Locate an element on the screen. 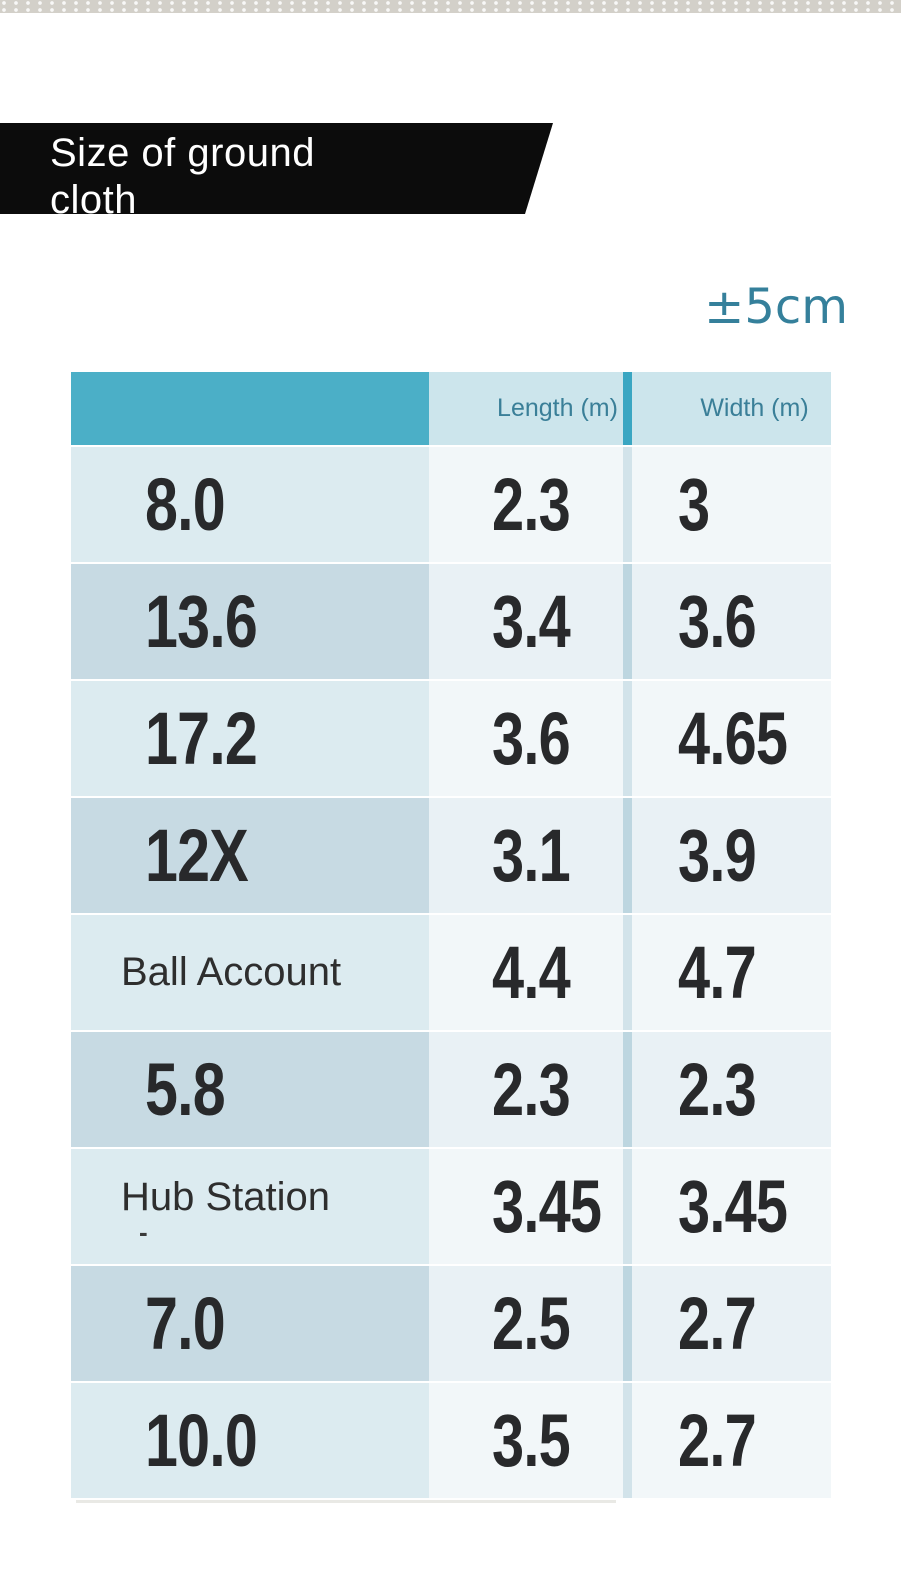 The width and height of the screenshot is (901, 1574). row-length-cell: 3.45 is located at coordinates (526, 1206).